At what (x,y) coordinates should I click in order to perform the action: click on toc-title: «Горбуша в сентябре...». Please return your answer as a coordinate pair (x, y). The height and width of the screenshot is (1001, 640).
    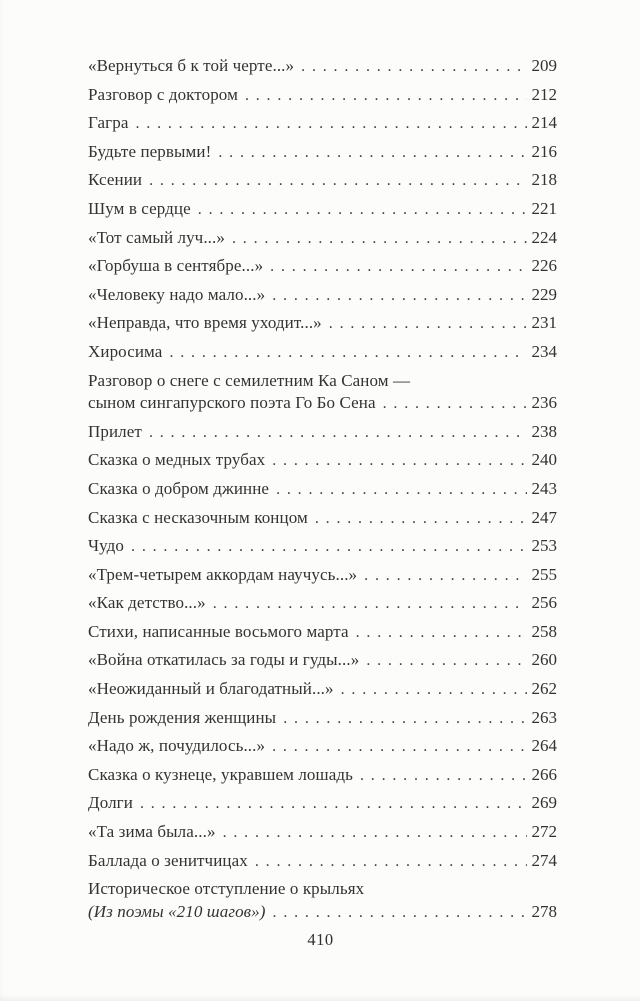
    Looking at the image, I should click on (176, 266).